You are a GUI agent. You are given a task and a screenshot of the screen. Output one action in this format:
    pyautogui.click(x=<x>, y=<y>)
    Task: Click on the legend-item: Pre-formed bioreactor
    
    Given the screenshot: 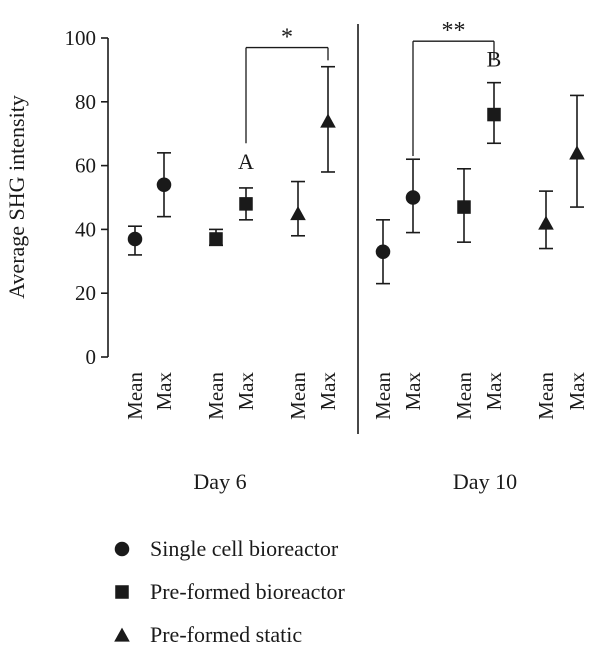 What is the action you would take?
    pyautogui.click(x=230, y=591)
    